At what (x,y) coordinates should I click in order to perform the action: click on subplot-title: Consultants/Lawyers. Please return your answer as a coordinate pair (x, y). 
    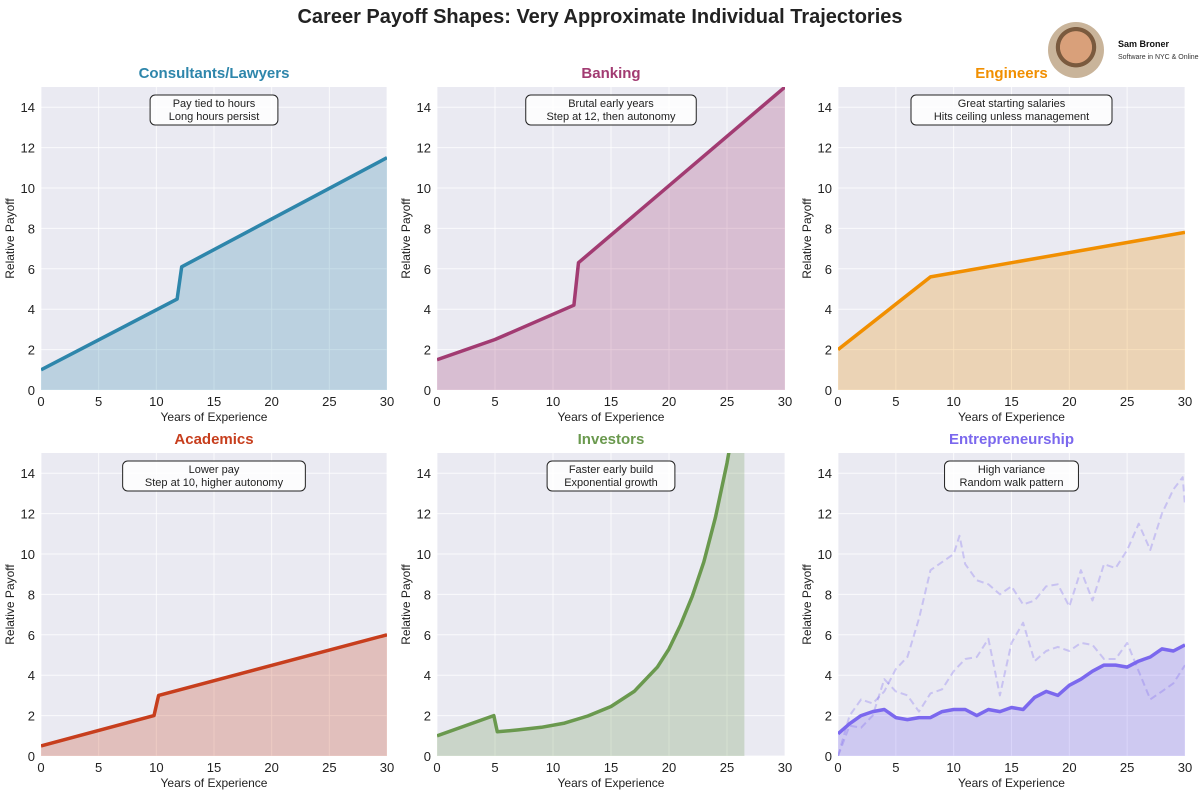
    Looking at the image, I should click on (214, 73).